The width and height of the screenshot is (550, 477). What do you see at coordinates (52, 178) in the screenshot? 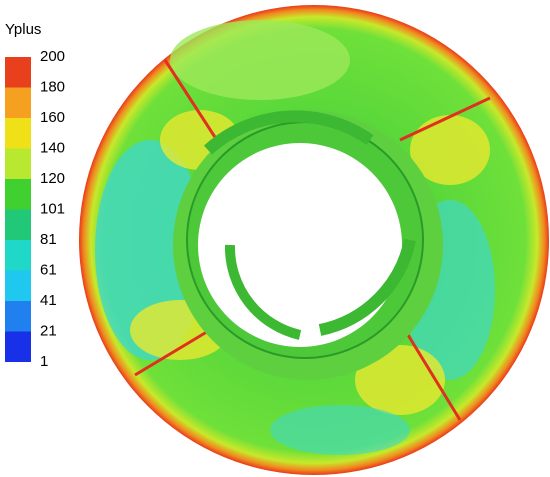
I see `legend-label: 120` at bounding box center [52, 178].